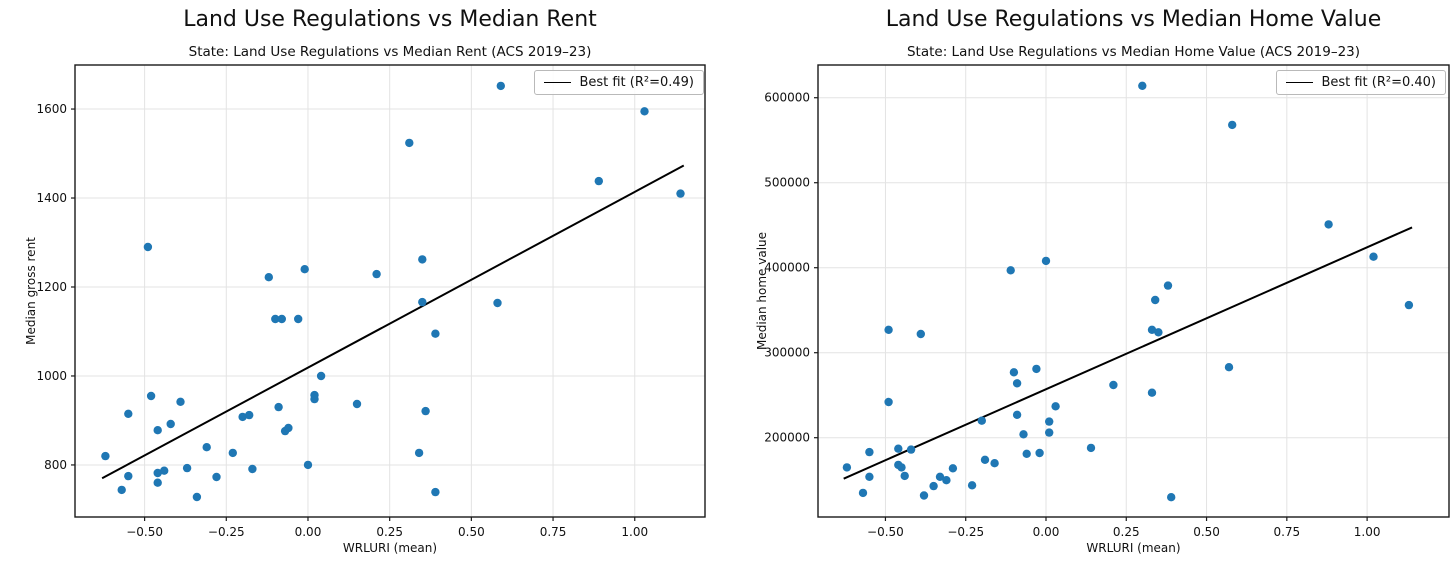 The width and height of the screenshot is (1456, 577). What do you see at coordinates (1300, 82) in the screenshot?
I see `best-fit-line-swatch` at bounding box center [1300, 82].